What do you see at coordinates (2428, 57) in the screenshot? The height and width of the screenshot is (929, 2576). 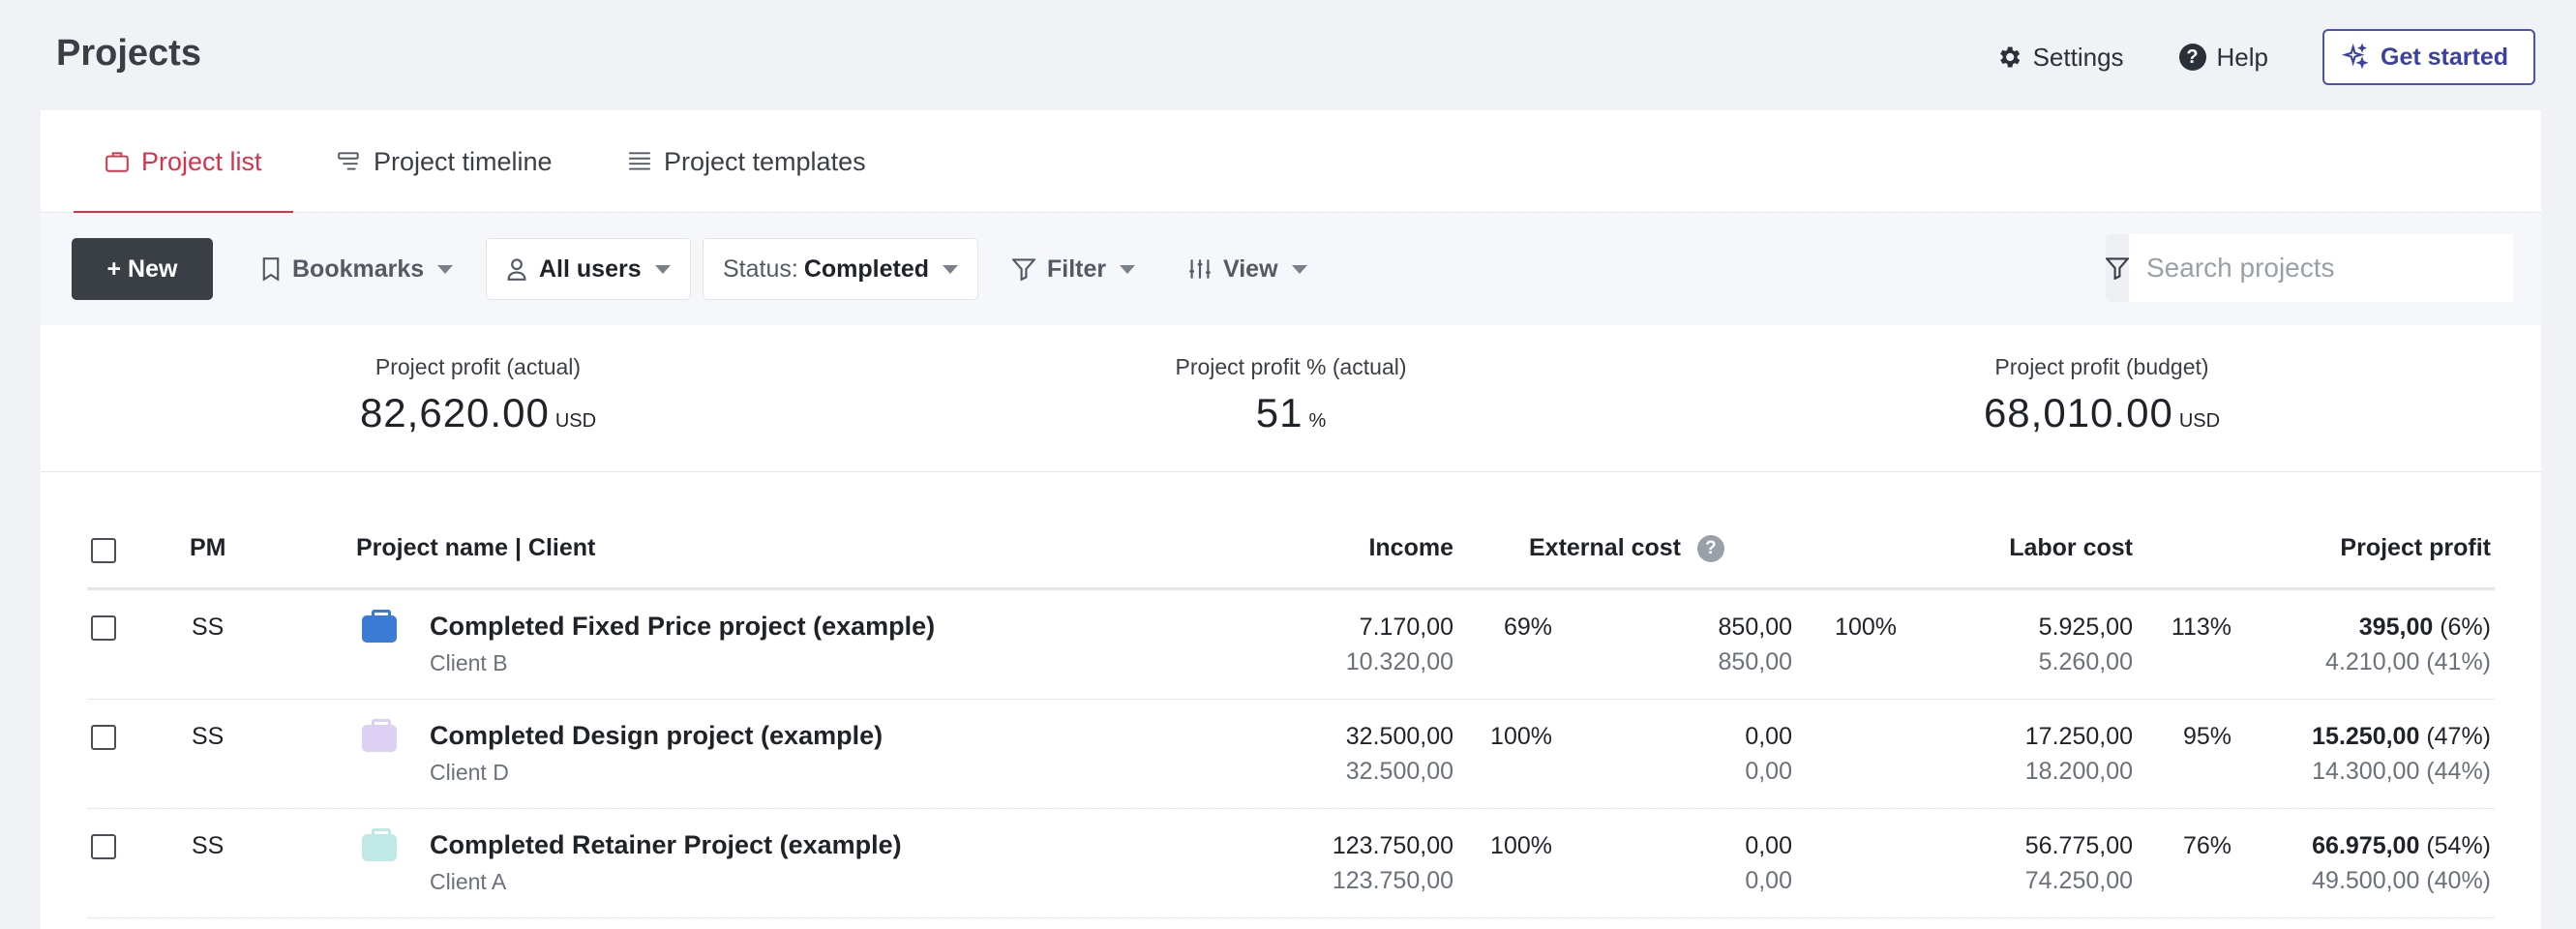 I see `get-started-button: Get started` at bounding box center [2428, 57].